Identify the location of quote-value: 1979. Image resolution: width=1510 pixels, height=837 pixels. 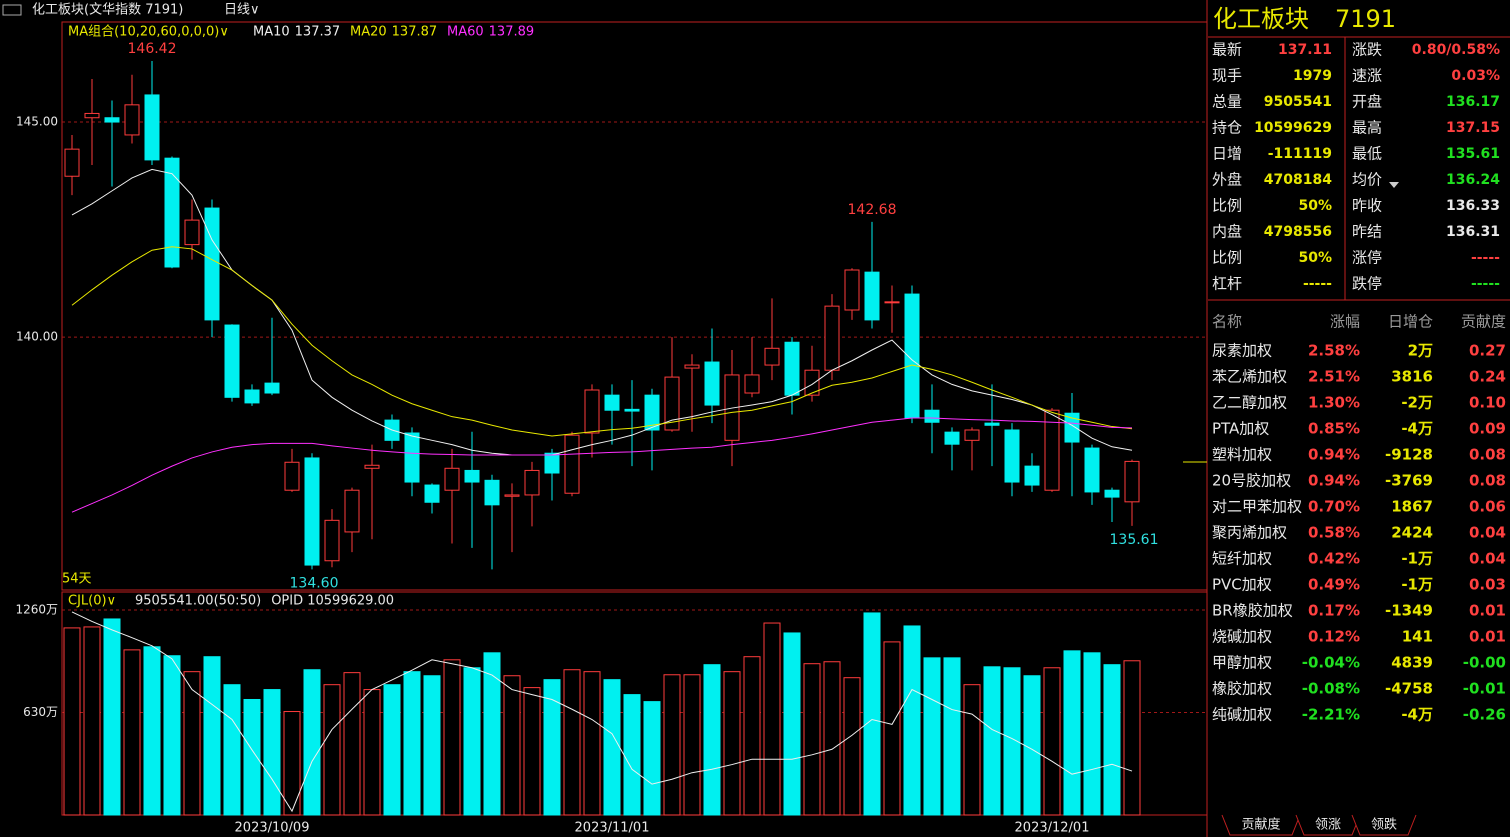
(1312, 76).